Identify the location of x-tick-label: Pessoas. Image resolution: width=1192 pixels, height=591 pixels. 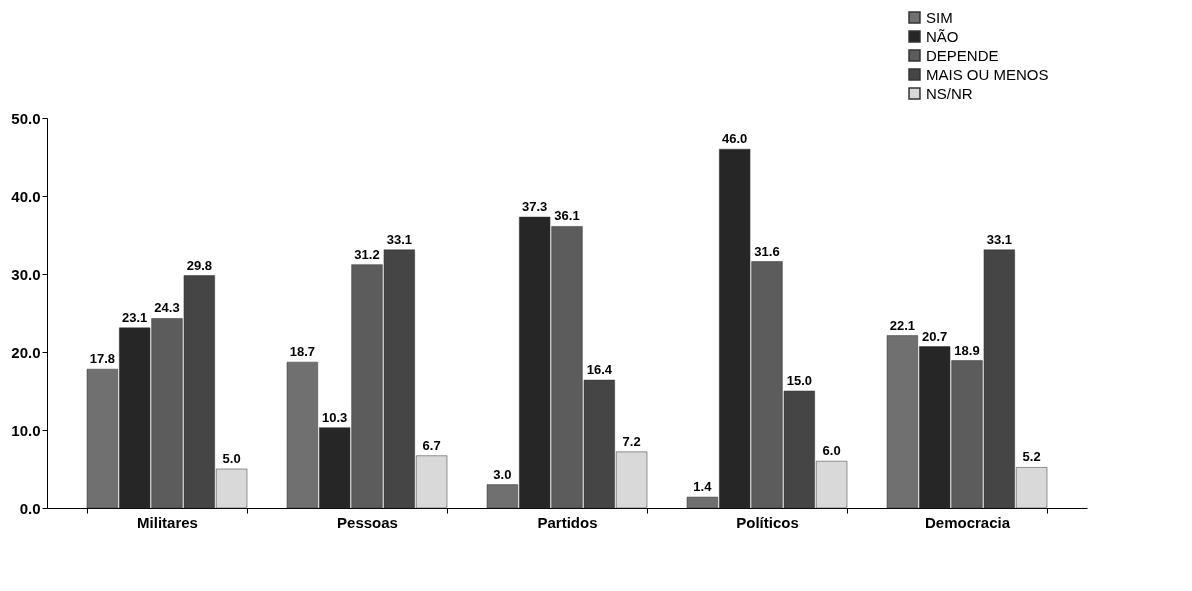
(367, 522).